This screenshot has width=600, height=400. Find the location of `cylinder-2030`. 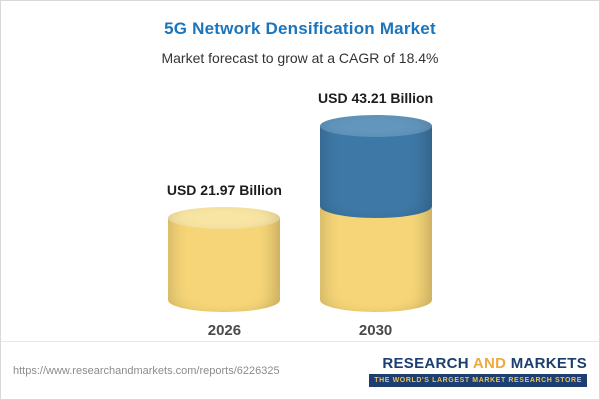

cylinder-2030 is located at coordinates (375, 213).